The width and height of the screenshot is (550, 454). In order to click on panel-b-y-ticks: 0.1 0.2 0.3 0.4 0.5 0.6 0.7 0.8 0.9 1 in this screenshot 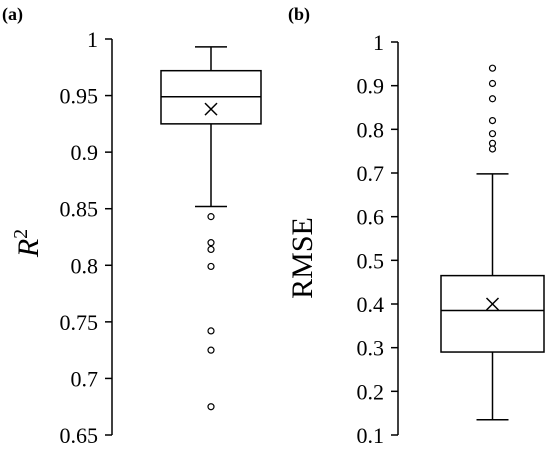, I will do `click(377, 239)`.